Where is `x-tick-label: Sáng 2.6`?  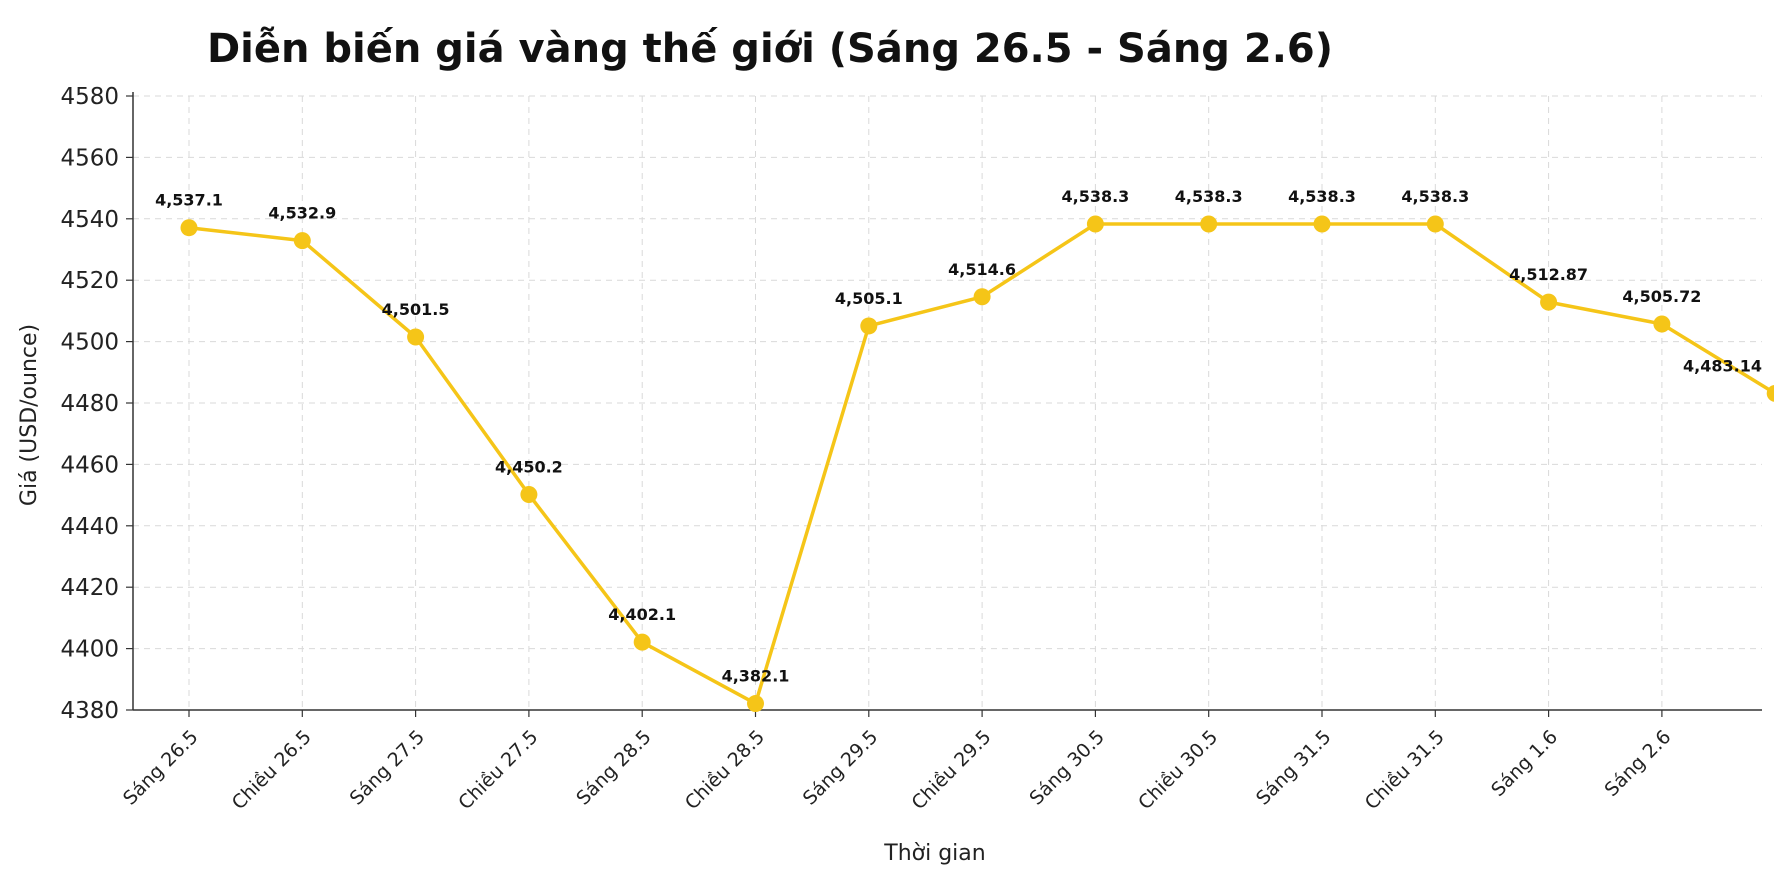 x-tick-label: Sáng 2.6 is located at coordinates (1637, 763).